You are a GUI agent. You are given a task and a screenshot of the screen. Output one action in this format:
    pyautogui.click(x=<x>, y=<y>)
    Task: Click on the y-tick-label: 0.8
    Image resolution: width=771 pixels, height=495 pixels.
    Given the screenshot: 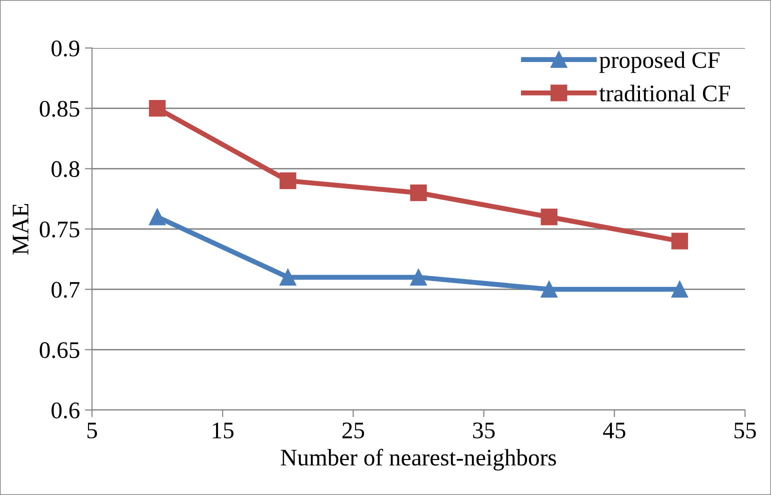 What is the action you would take?
    pyautogui.click(x=66, y=169)
    